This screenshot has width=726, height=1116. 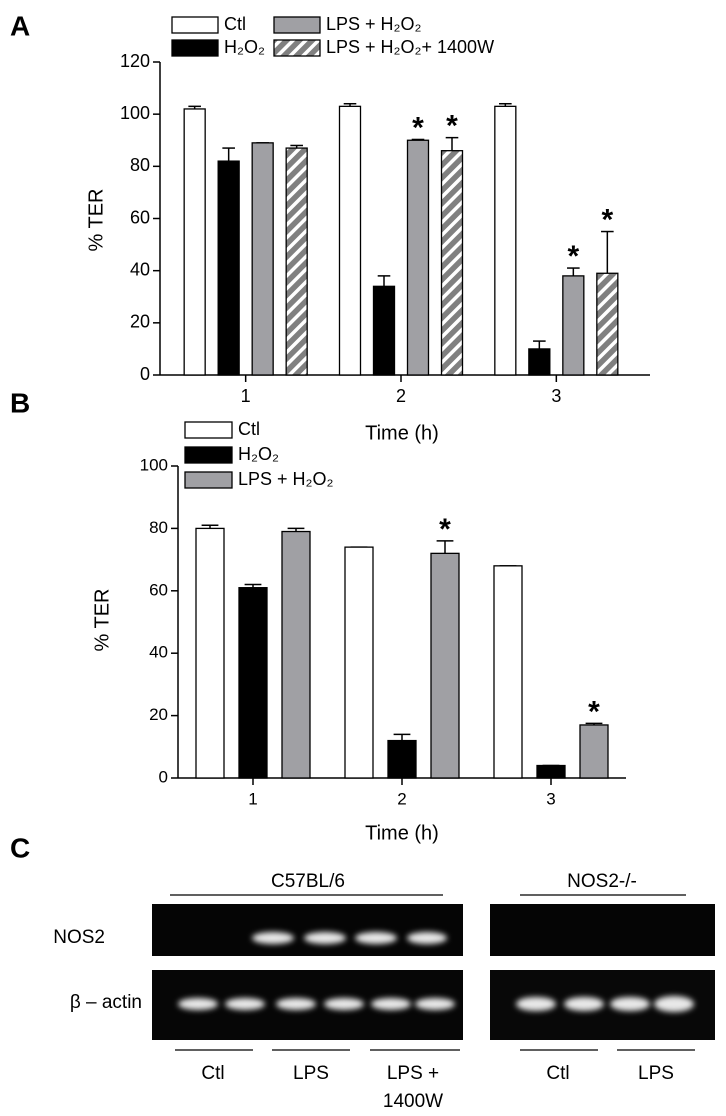 I want to click on panel-label: A, so click(x=20, y=25).